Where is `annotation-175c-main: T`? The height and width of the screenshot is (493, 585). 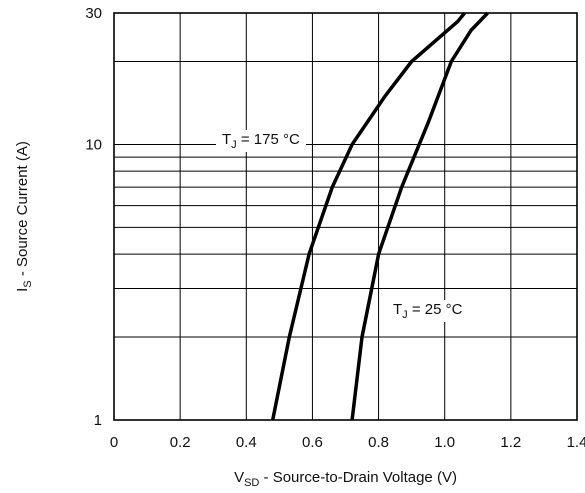 annotation-175c-main: T is located at coordinates (226, 139).